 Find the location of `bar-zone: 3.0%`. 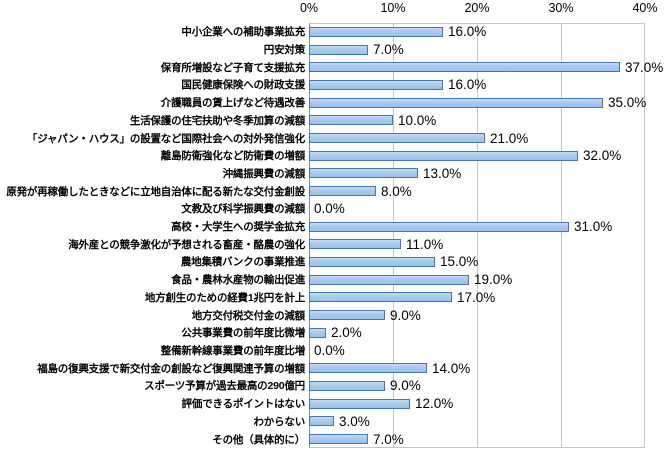

bar-zone: 3.0% is located at coordinates (489, 421).